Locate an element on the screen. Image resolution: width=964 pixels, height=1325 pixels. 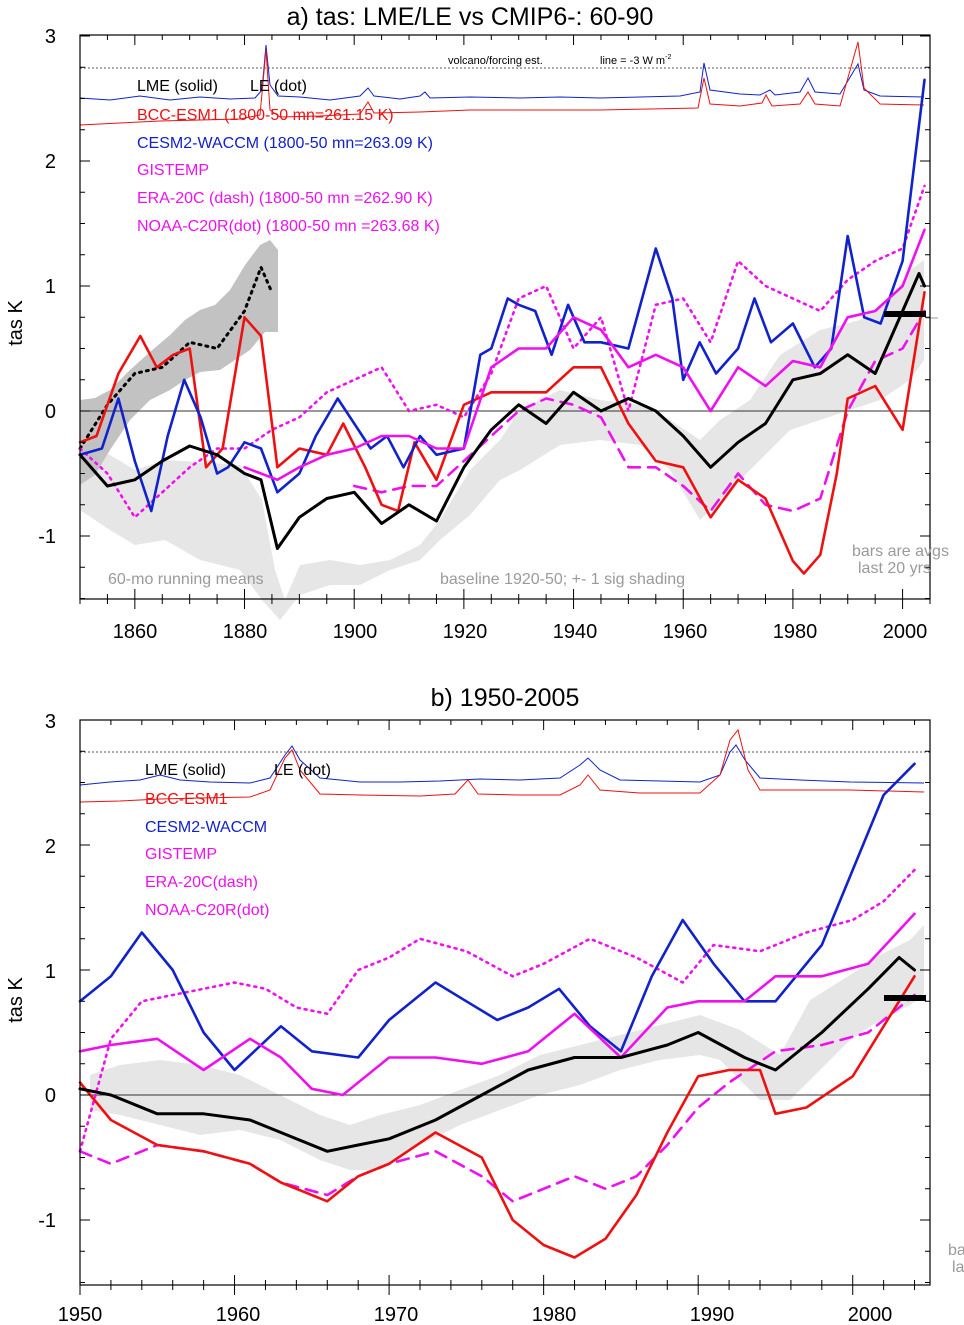
panel-b-title: b) 1950-2005 is located at coordinates (505, 698).